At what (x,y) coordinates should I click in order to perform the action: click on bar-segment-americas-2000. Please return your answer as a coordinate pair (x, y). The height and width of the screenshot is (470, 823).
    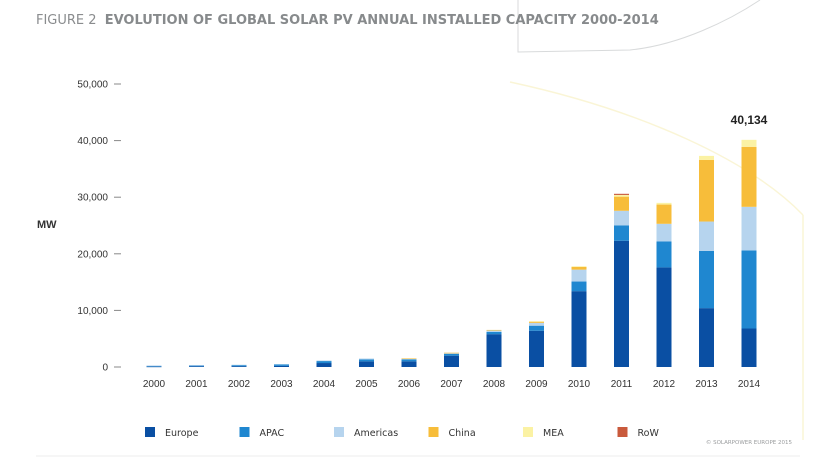
    Looking at the image, I should click on (154, 366).